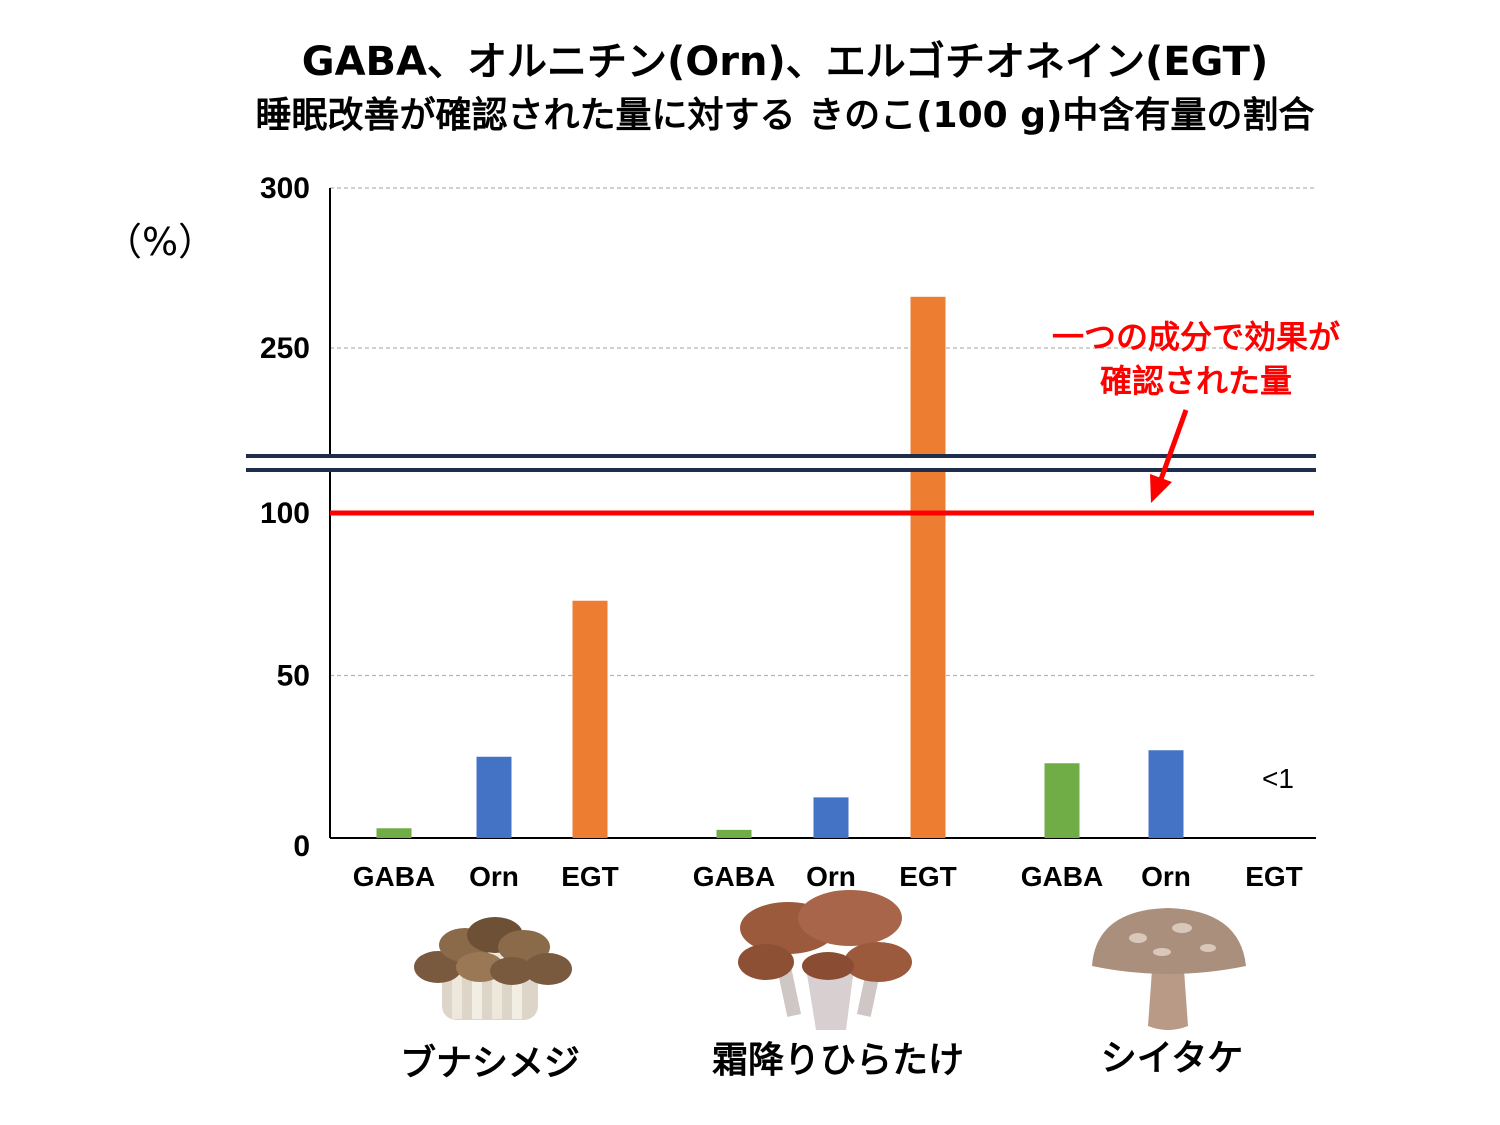 This screenshot has height=1125, width=1500. I want to click on x-label-g0-orn: Orn, so click(494, 876).